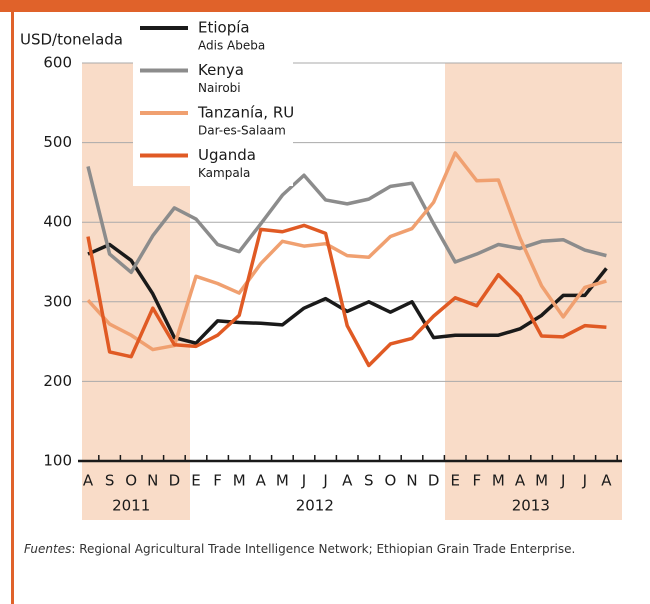  What do you see at coordinates (221, 70) in the screenshot?
I see `legend-label: Kenya` at bounding box center [221, 70].